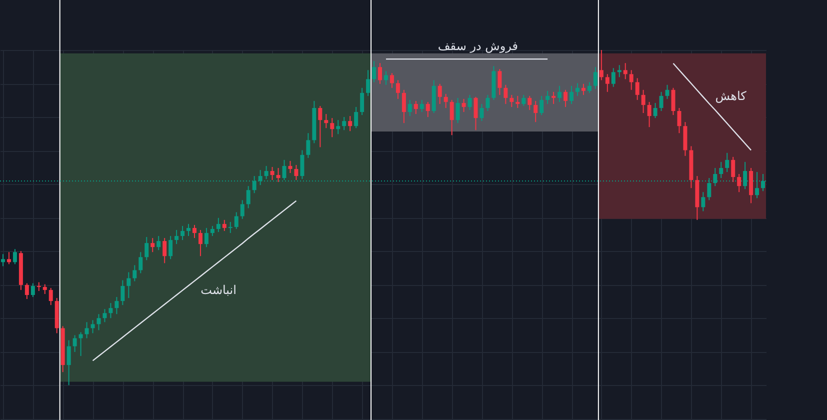 The width and height of the screenshot is (827, 420). I want to click on band-label: فروش در سقف, so click(478, 46).